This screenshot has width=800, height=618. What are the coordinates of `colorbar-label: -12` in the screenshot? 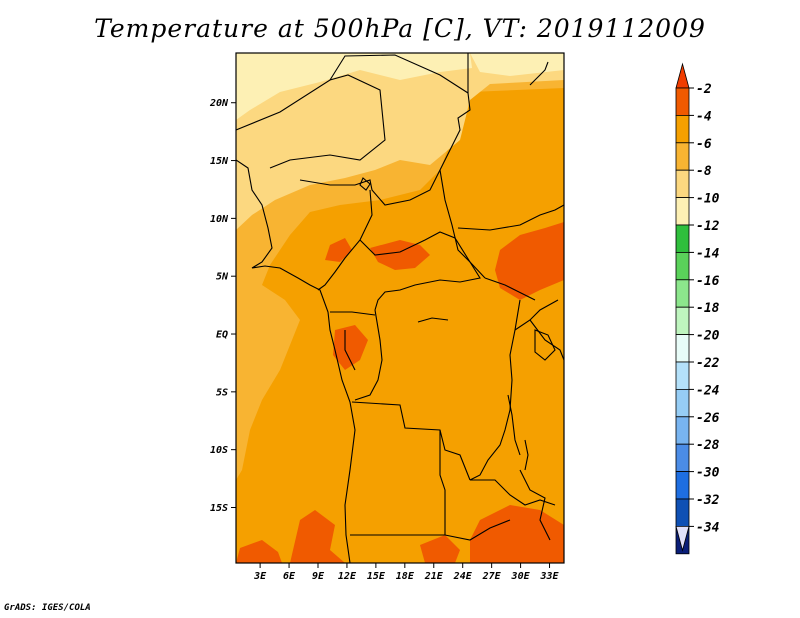 It's located at (708, 226).